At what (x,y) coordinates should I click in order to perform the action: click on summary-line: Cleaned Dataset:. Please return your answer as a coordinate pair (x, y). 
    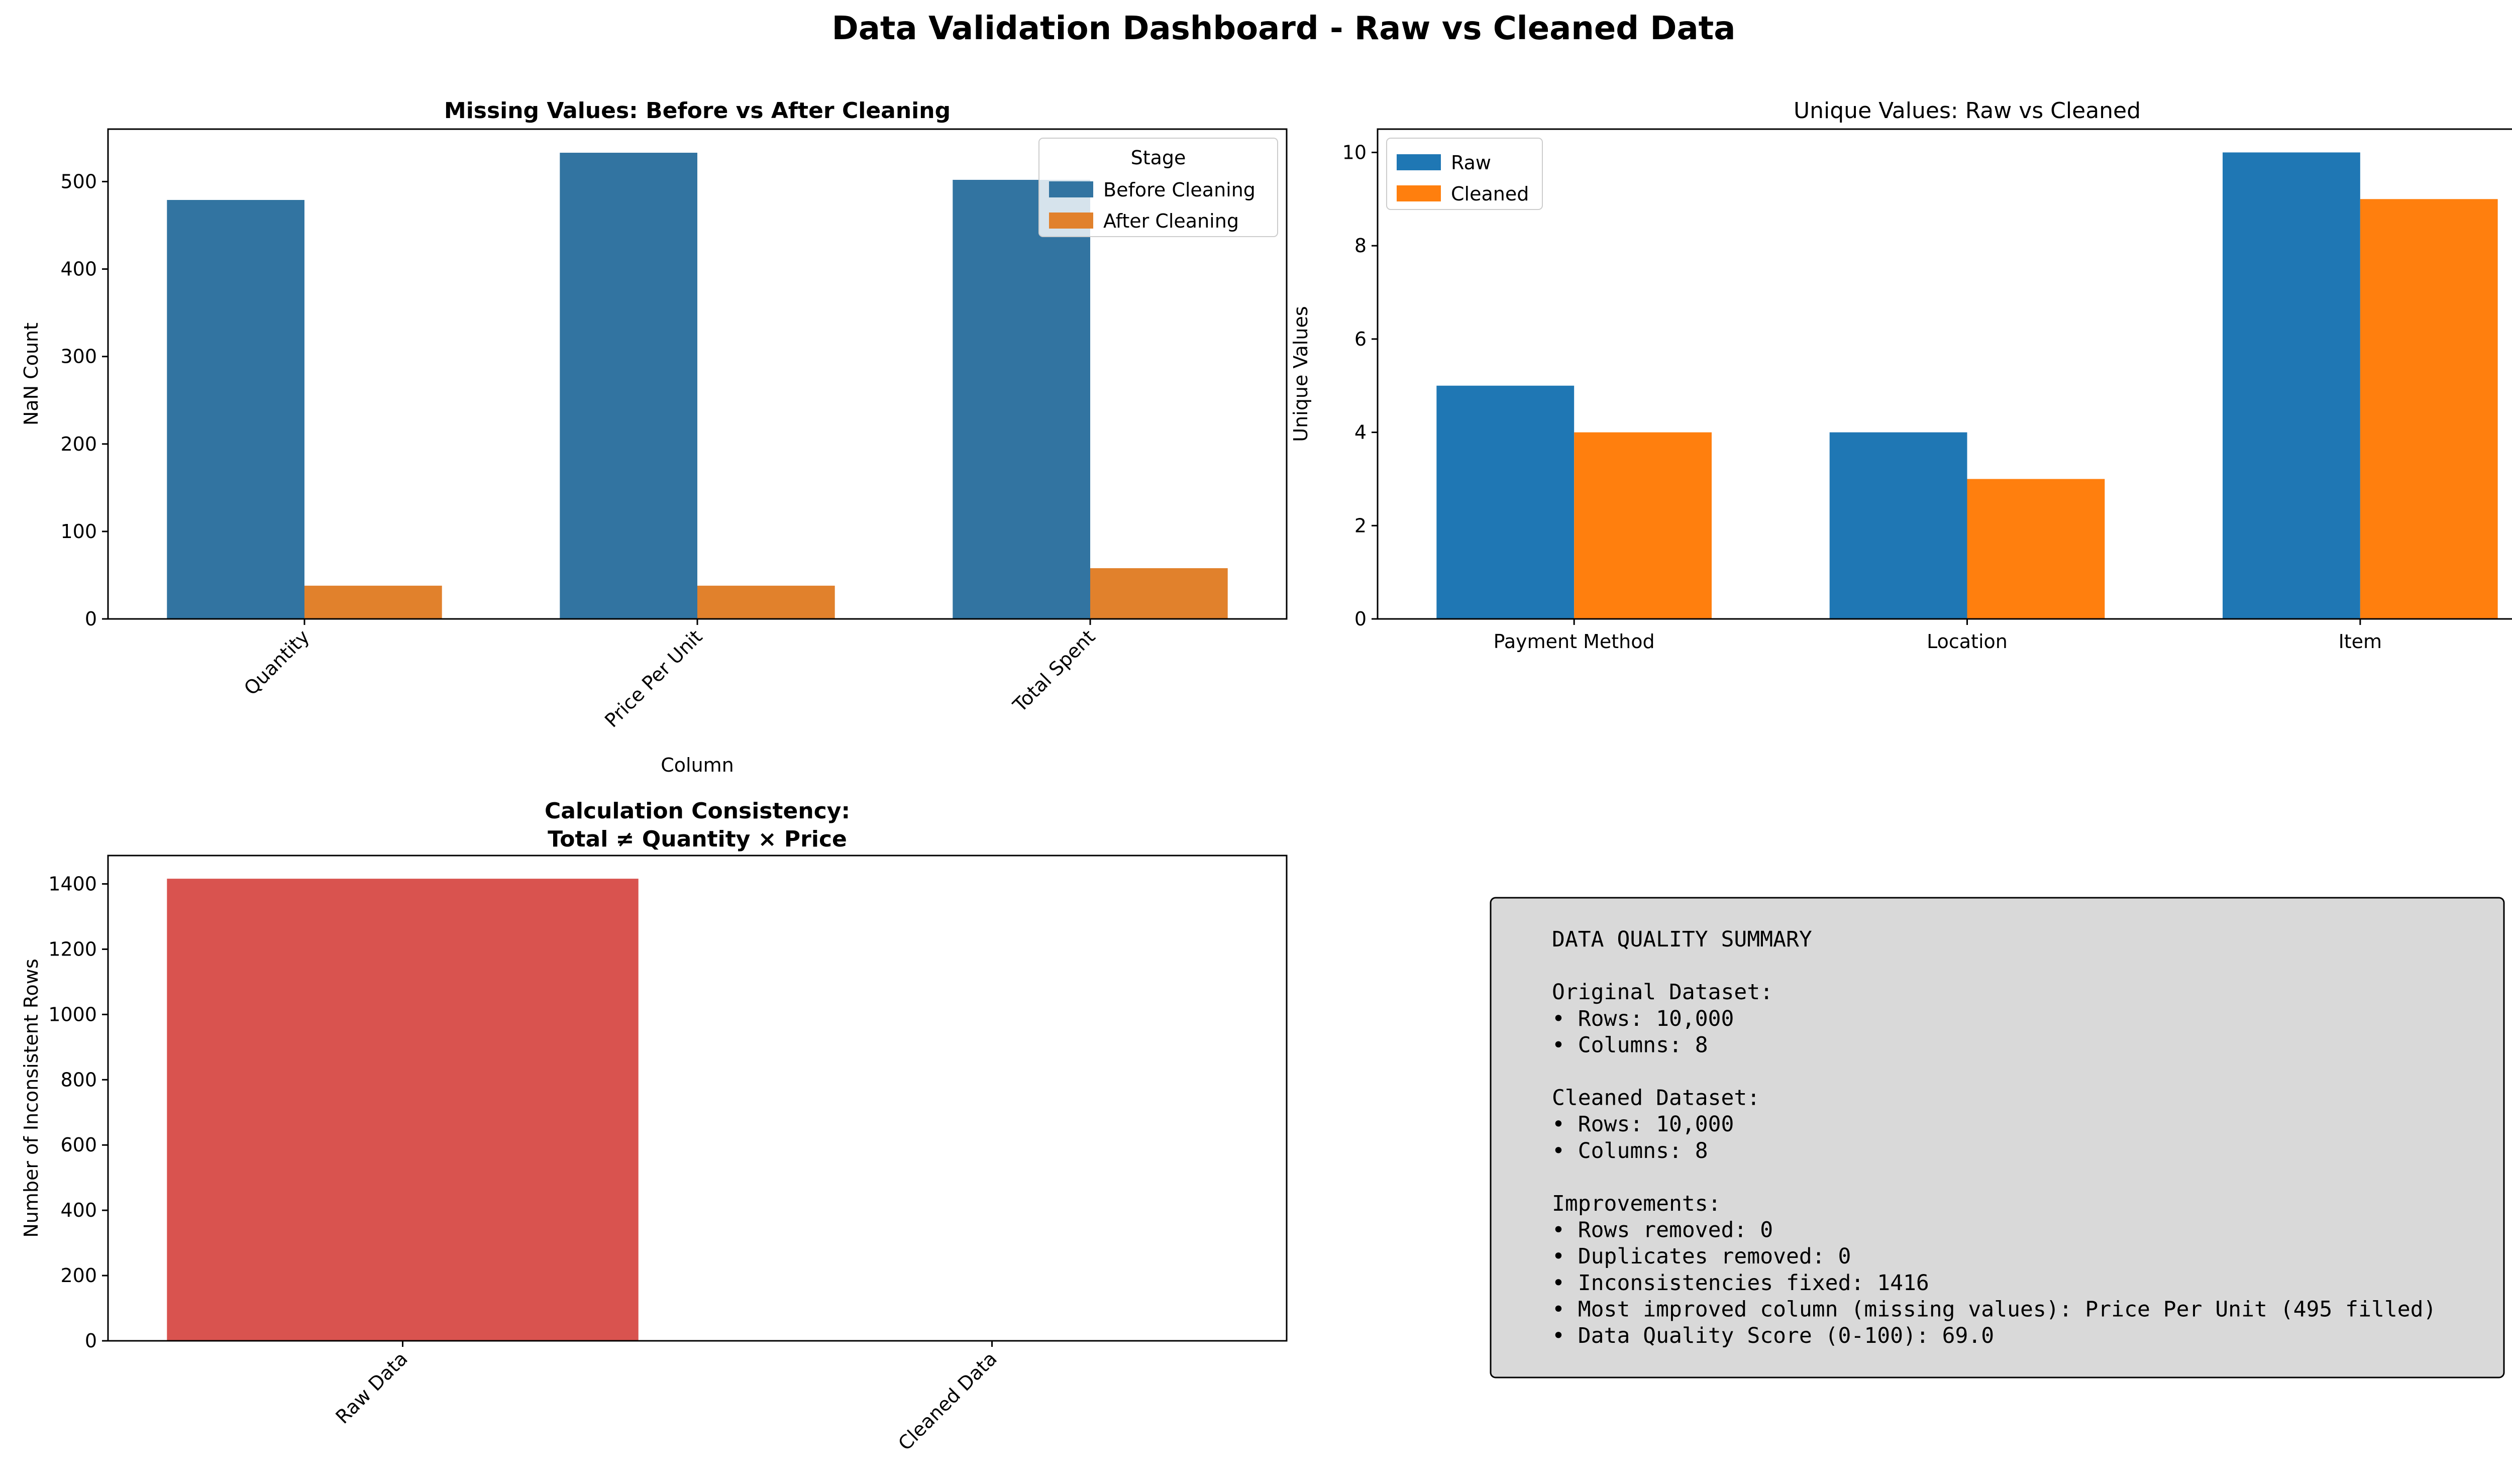
    Looking at the image, I should click on (1656, 1098).